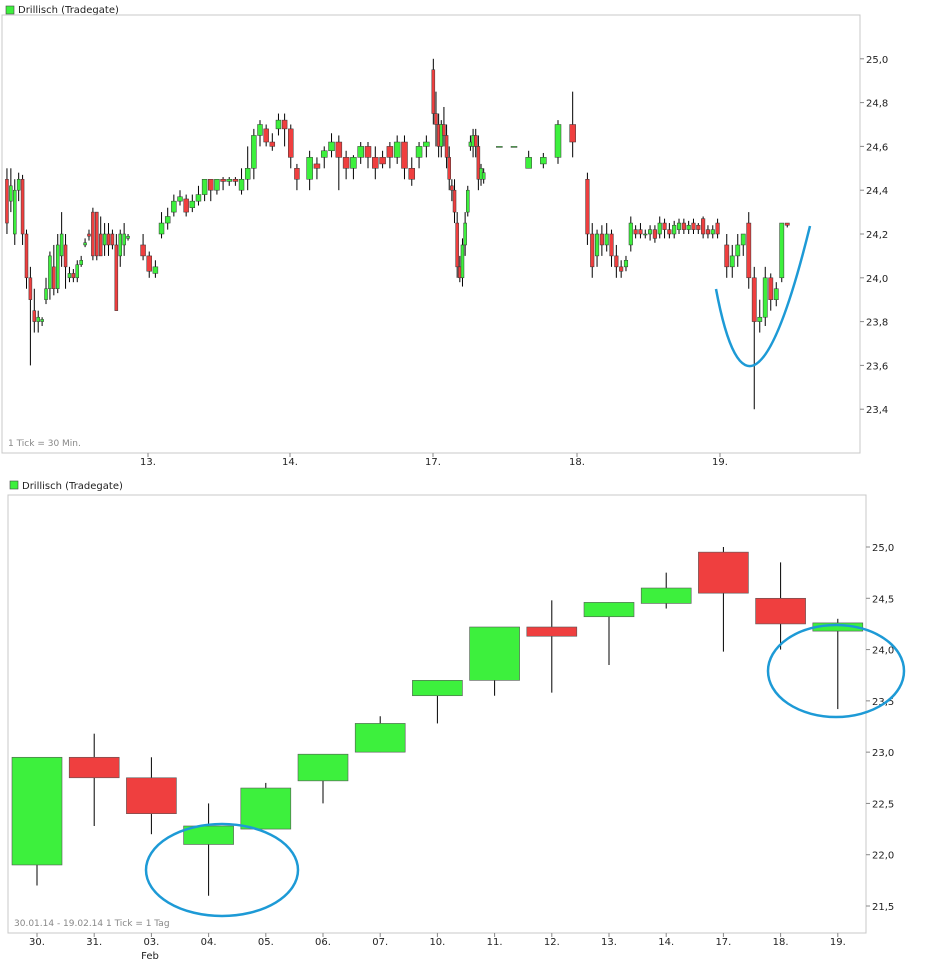 The image size is (940, 966). Describe the element at coordinates (883, 804) in the screenshot. I see `daily-y-tick-label: 22,5` at that location.